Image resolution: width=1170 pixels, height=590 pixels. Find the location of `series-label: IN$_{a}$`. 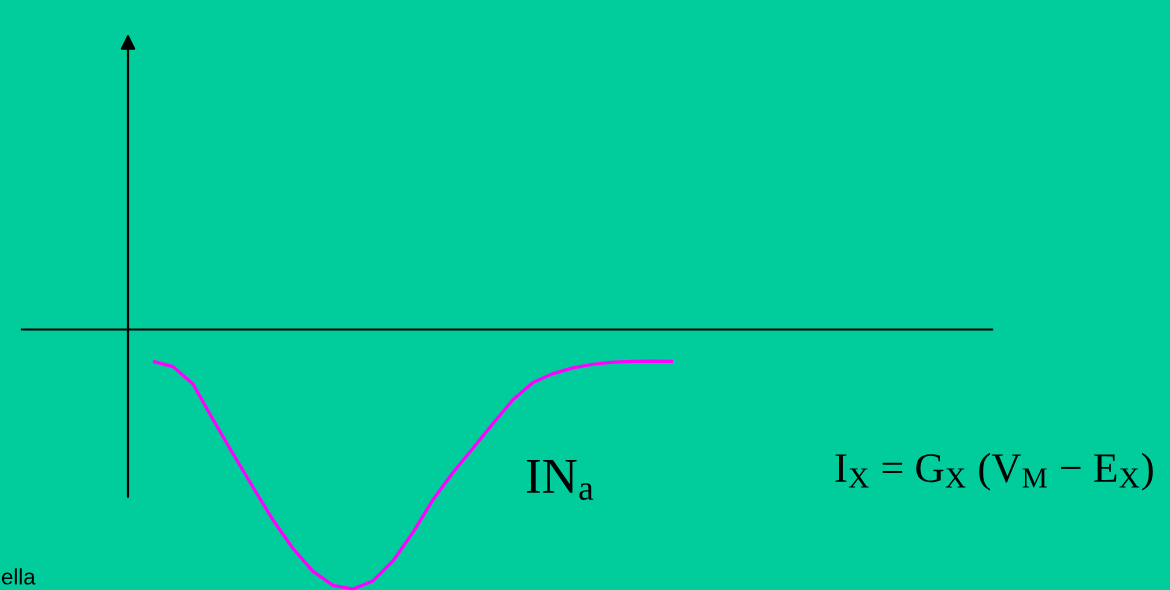

series-label: IN$_{a}$ is located at coordinates (560, 480).